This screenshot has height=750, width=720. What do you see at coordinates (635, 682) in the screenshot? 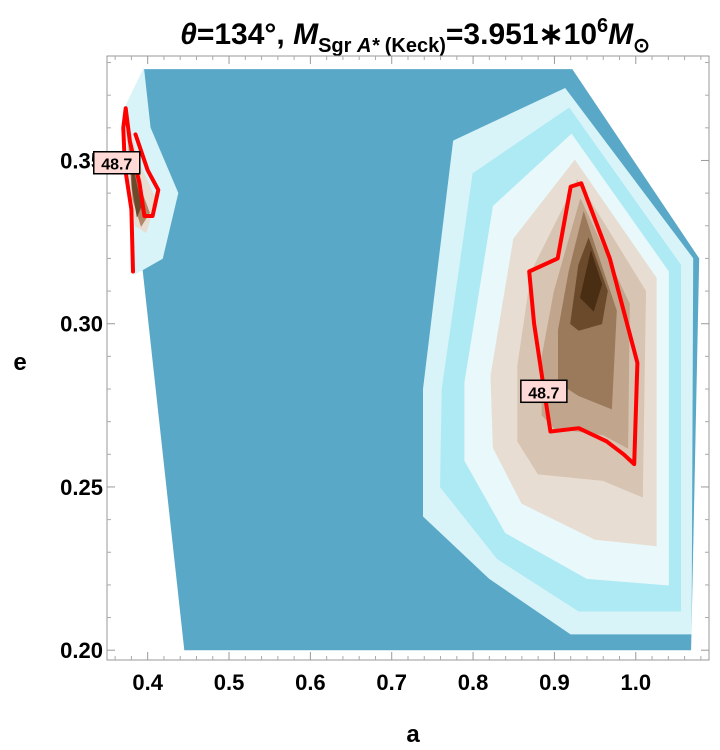
I see `x-tick-label: 1.0` at bounding box center [635, 682].